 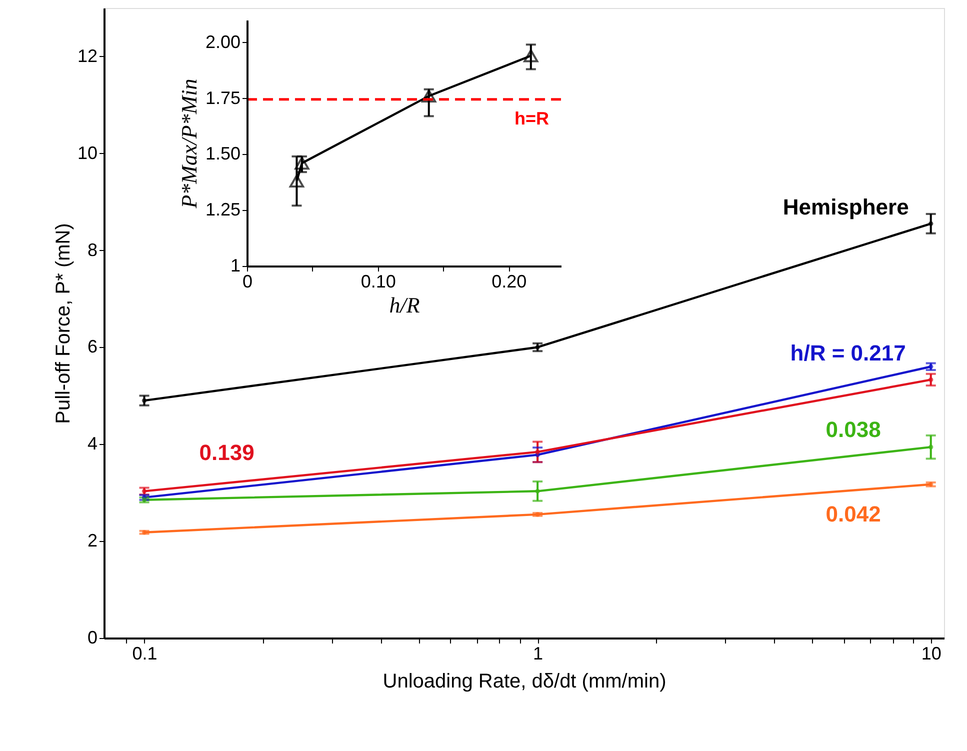 I want to click on y-axis-title: P*Max/P*Min, so click(x=189, y=144).